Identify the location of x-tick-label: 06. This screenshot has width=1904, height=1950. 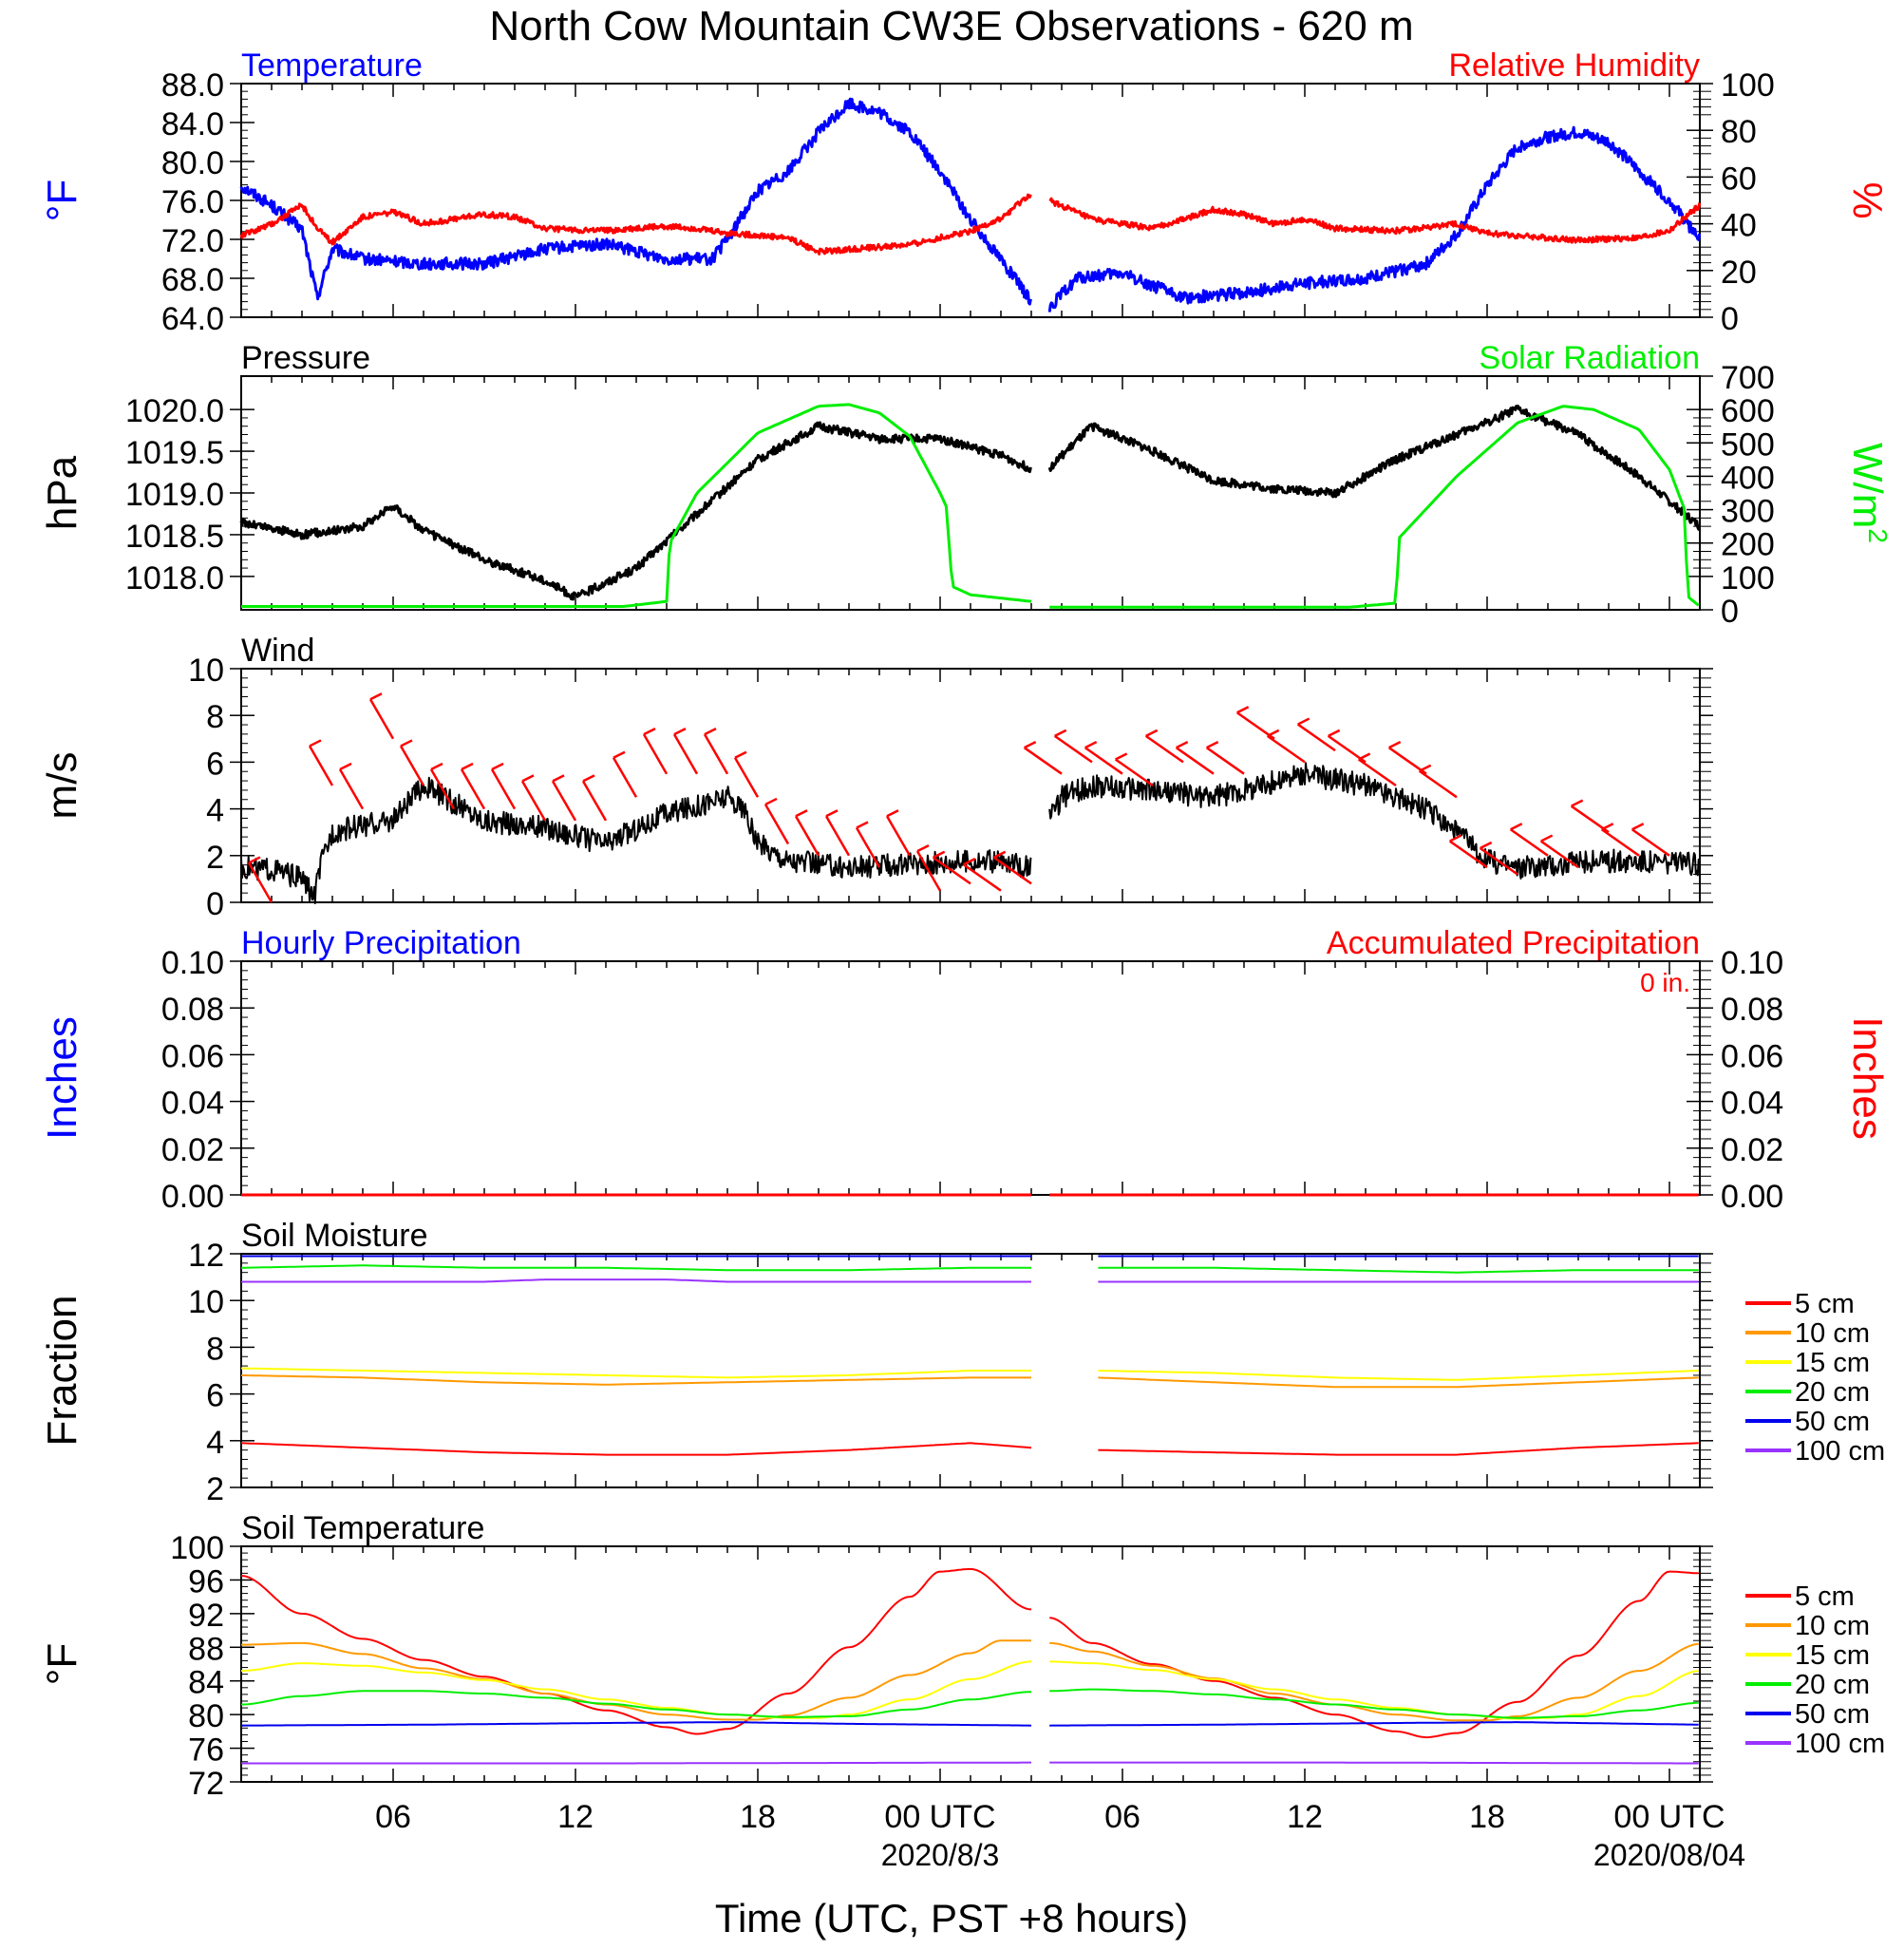
(1122, 1817).